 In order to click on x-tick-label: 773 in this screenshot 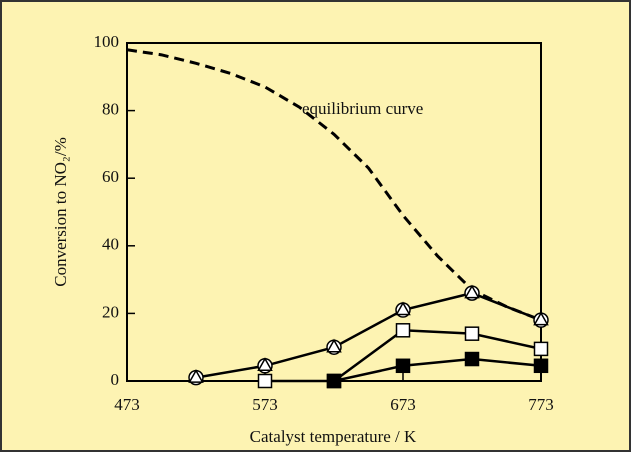, I will do `click(541, 404)`.